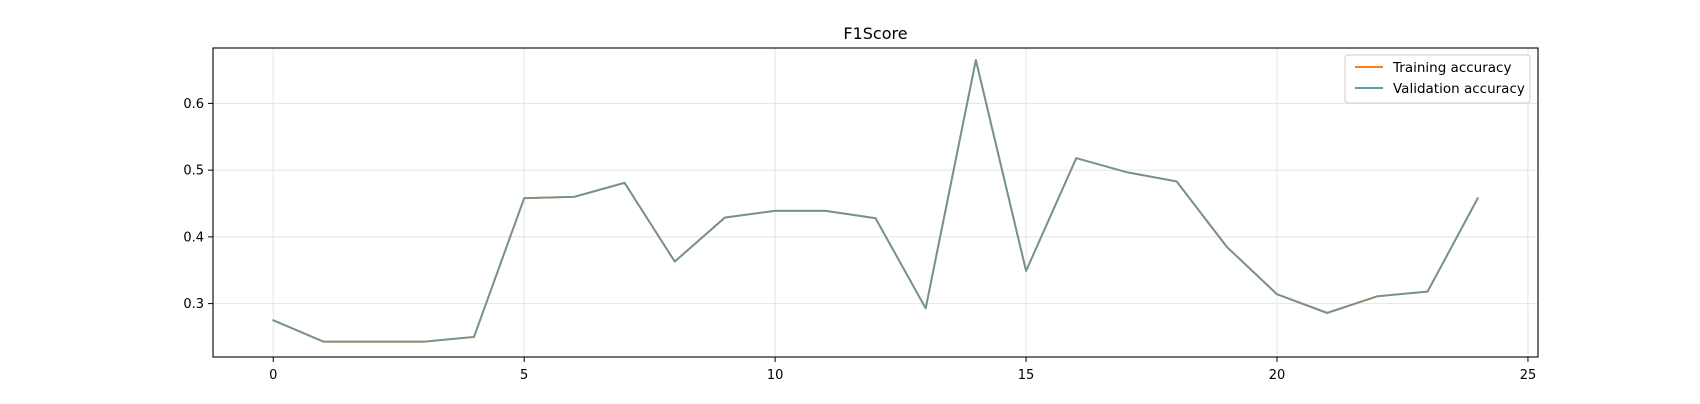 The height and width of the screenshot is (404, 1700). What do you see at coordinates (1528, 375) in the screenshot?
I see `x-tick-label: 25` at bounding box center [1528, 375].